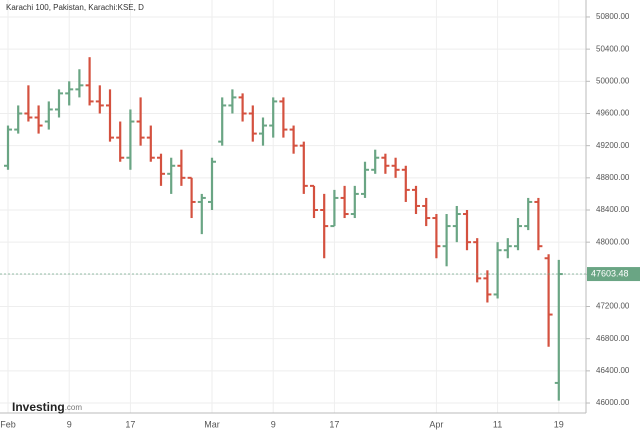  I want to click on x-tick-label: 11, so click(497, 424).